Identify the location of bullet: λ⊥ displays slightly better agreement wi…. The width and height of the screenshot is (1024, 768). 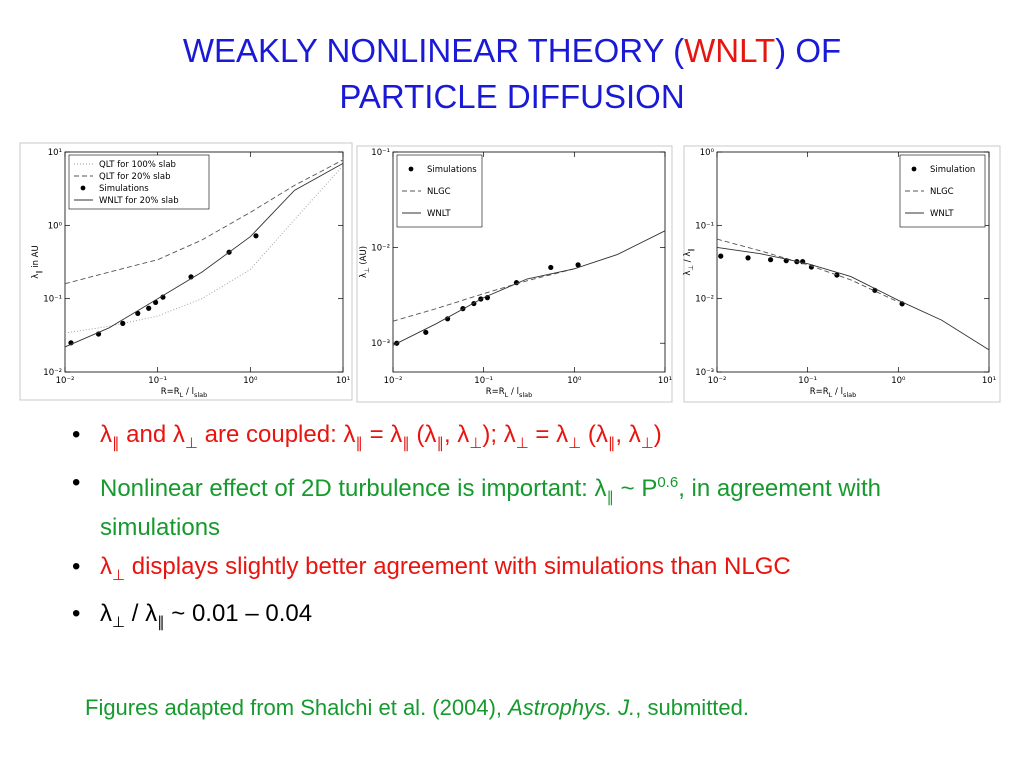
(520, 571).